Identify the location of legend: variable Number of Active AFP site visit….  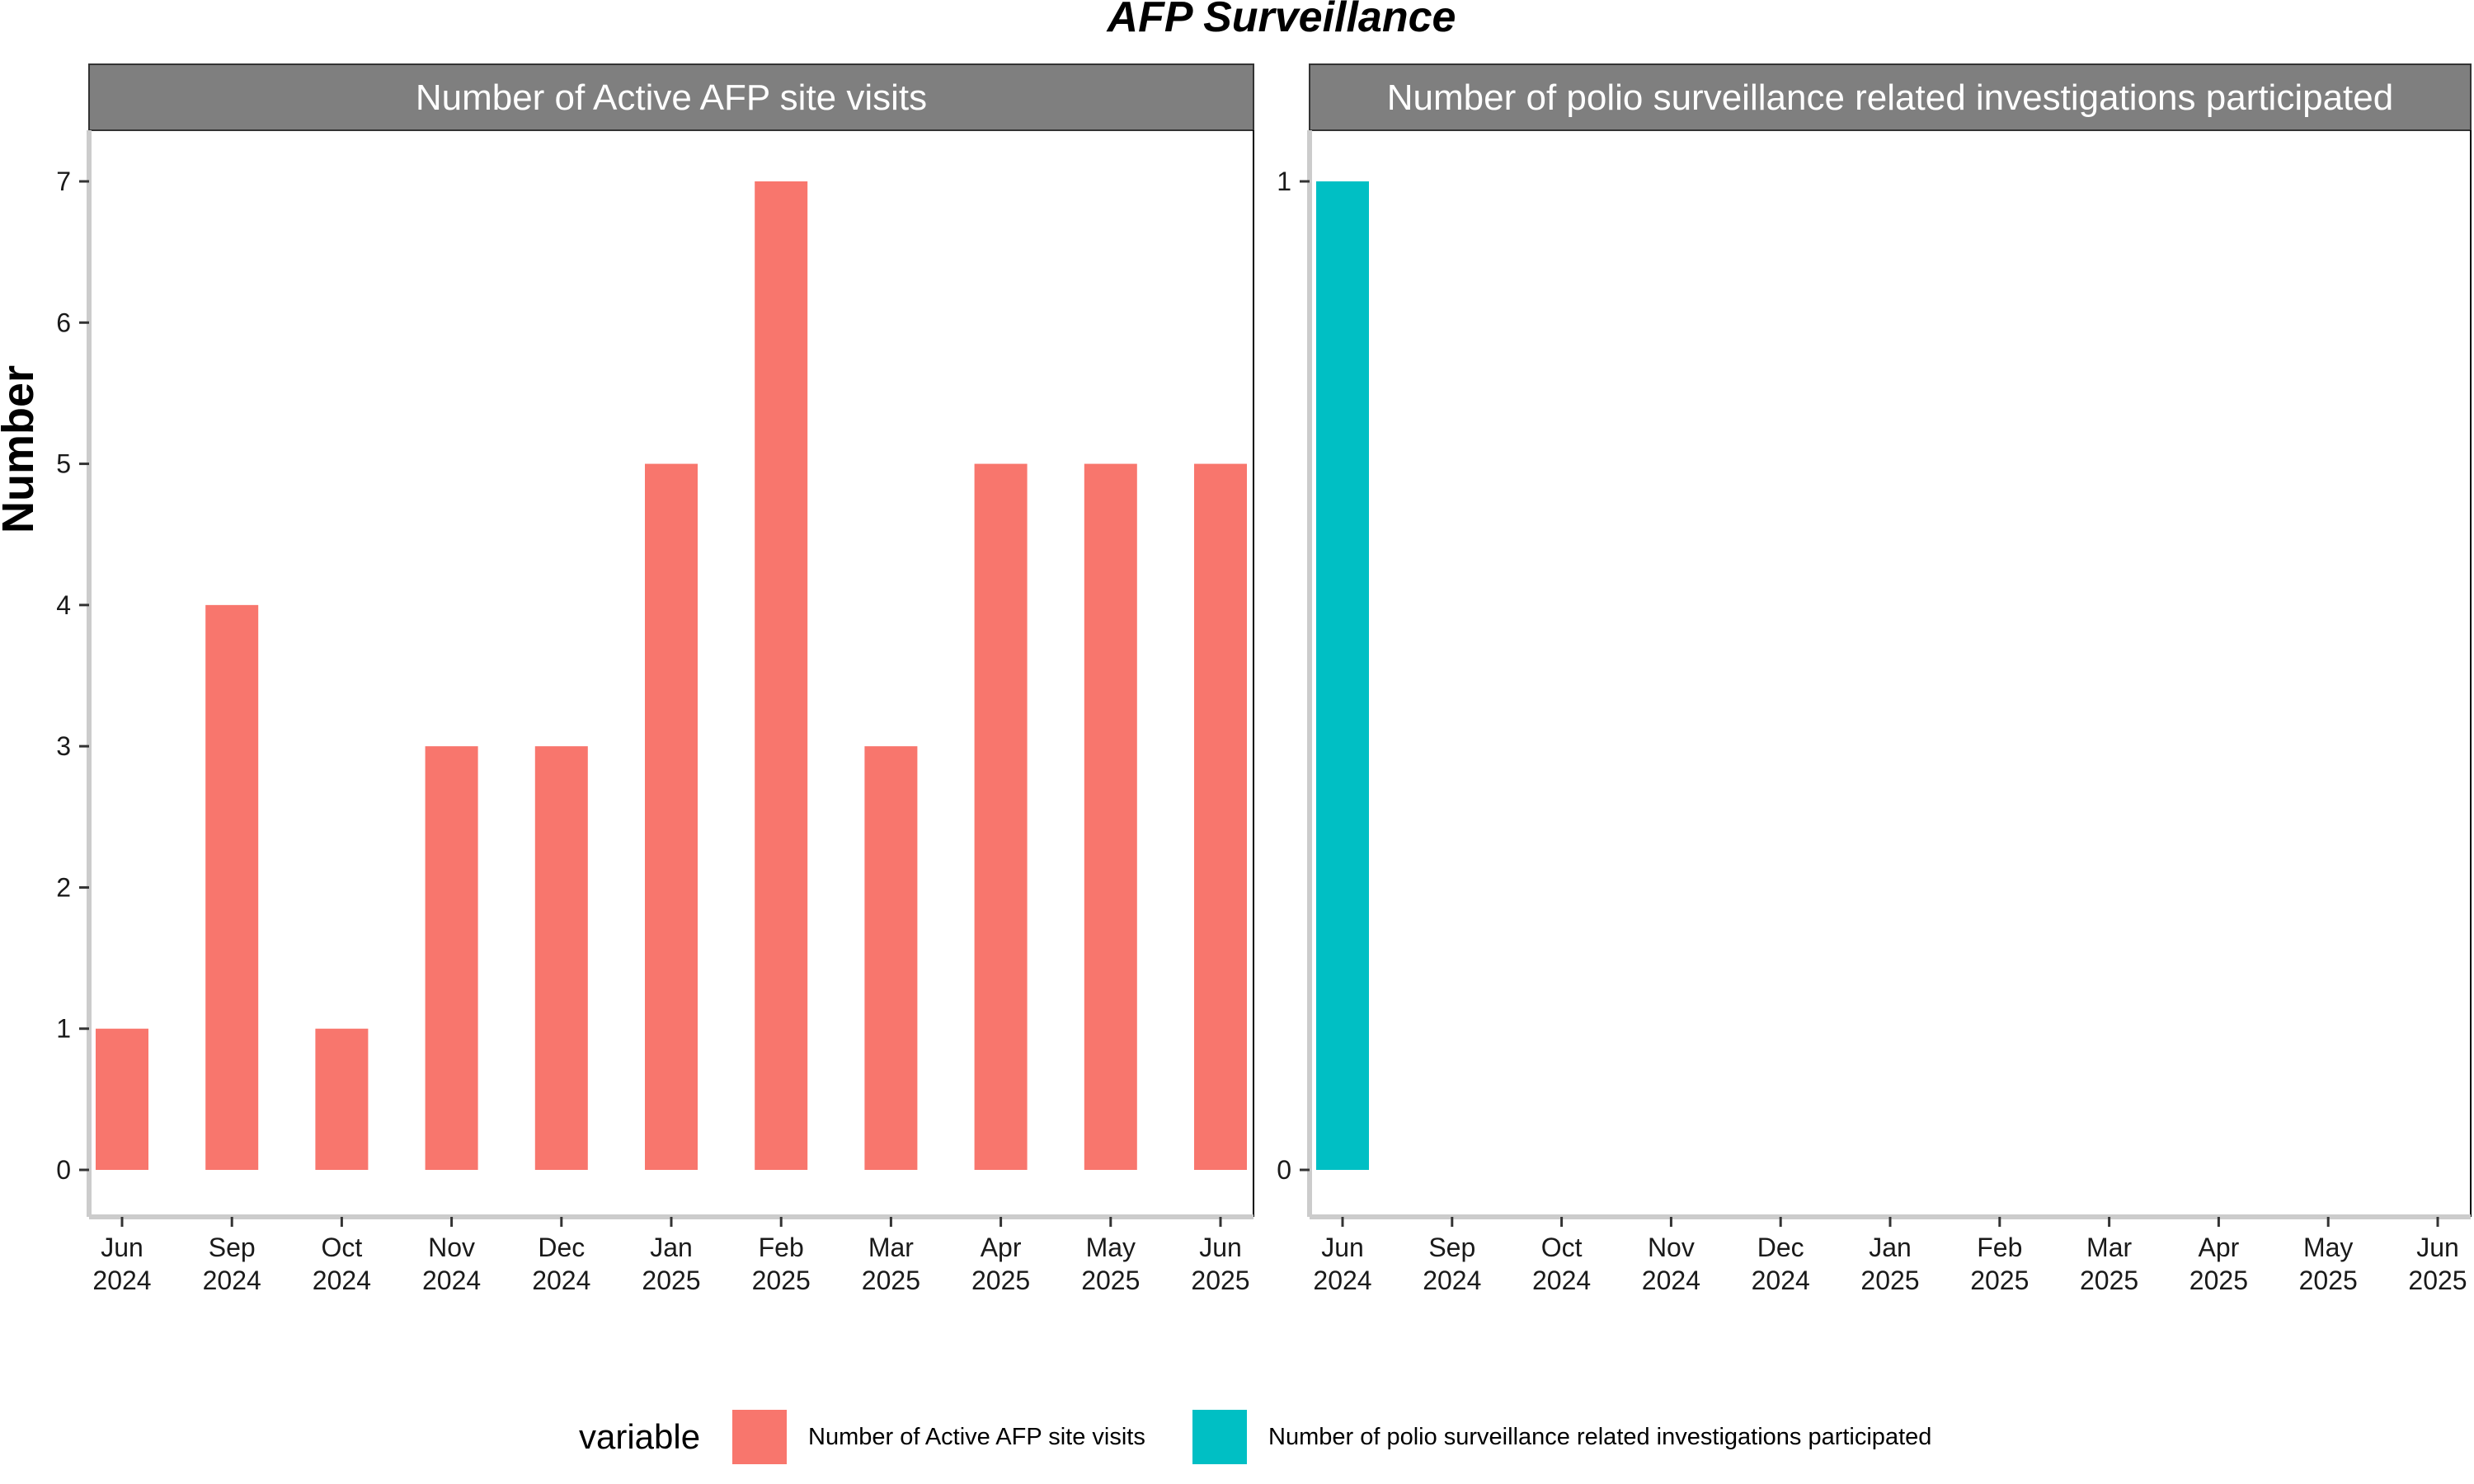
(1255, 1437).